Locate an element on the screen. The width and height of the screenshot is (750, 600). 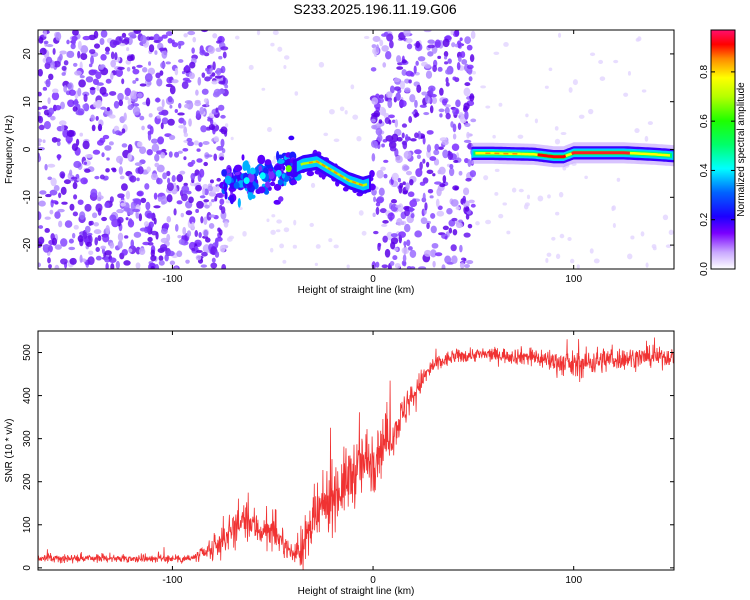
snr-y-tick-label: 500 is located at coordinates (27, 352).